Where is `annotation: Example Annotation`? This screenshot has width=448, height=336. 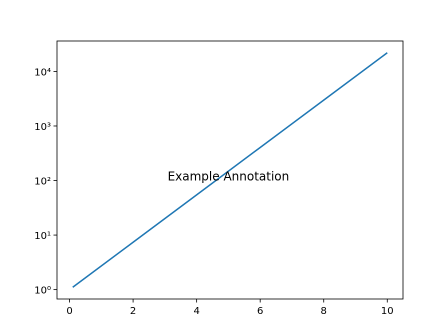 annotation: Example Annotation is located at coordinates (229, 177).